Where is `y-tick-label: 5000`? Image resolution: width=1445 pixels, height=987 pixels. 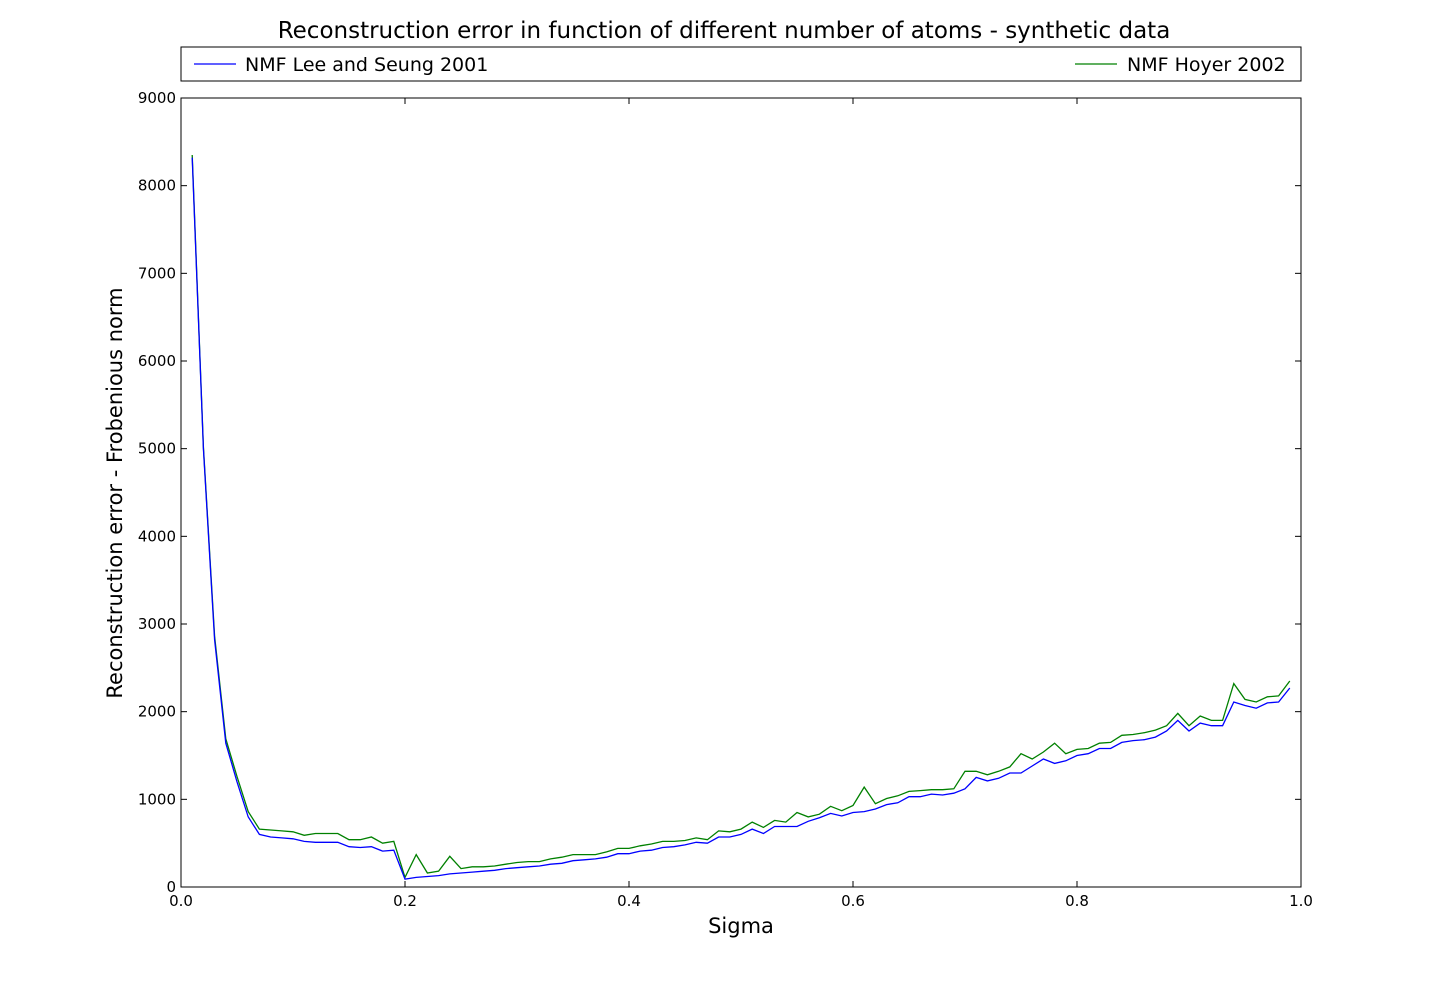 y-tick-label: 5000 is located at coordinates (157, 449).